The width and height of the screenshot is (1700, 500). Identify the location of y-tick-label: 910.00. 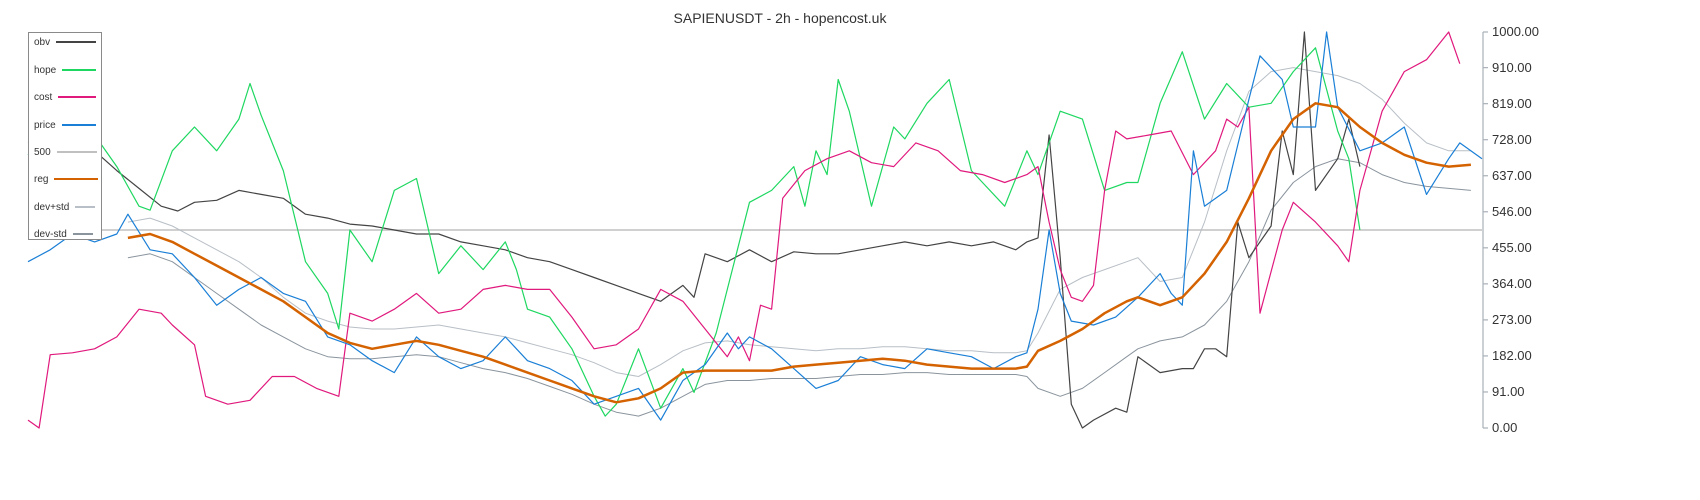
(1512, 67).